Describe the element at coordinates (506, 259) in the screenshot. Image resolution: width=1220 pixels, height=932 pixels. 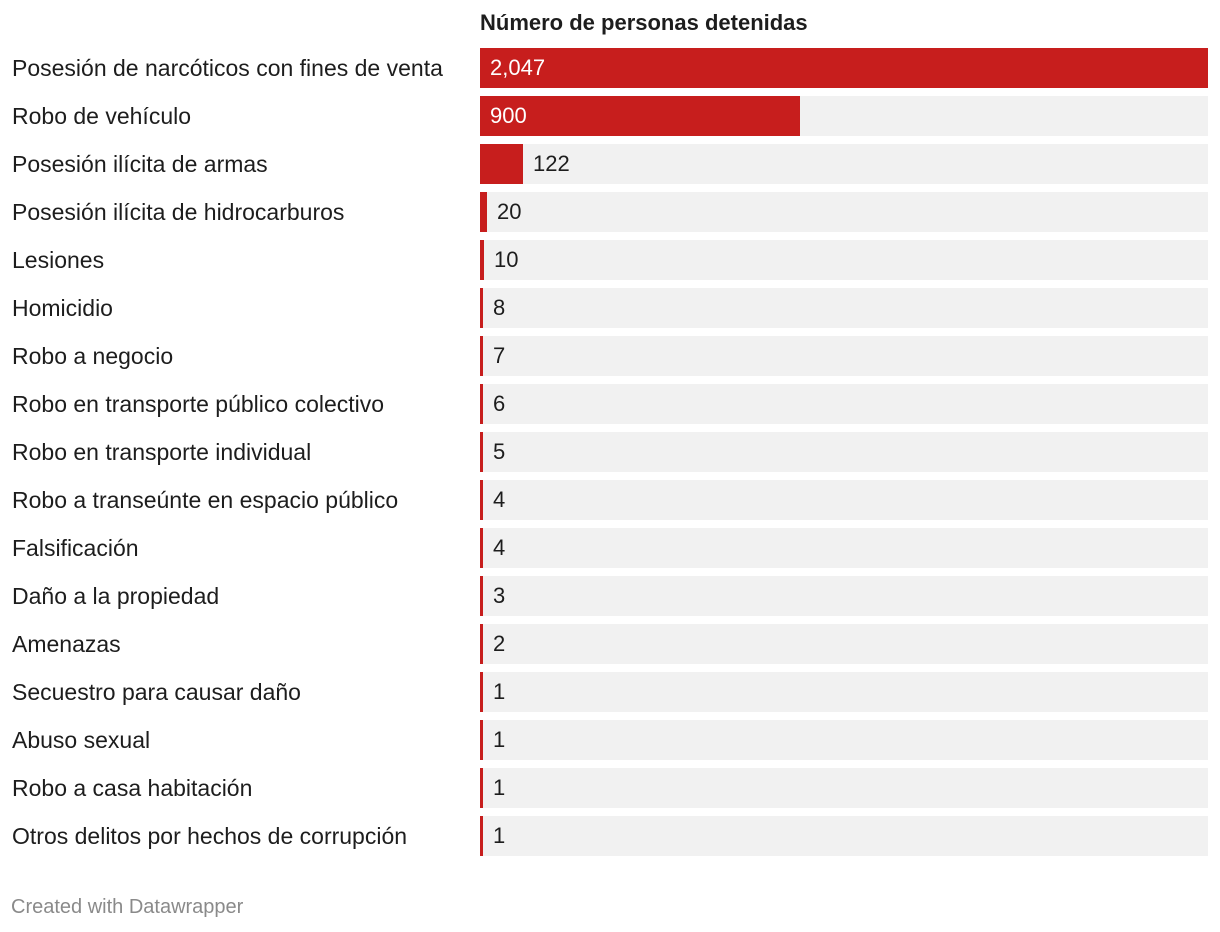
I see `value-label: 10` at that location.